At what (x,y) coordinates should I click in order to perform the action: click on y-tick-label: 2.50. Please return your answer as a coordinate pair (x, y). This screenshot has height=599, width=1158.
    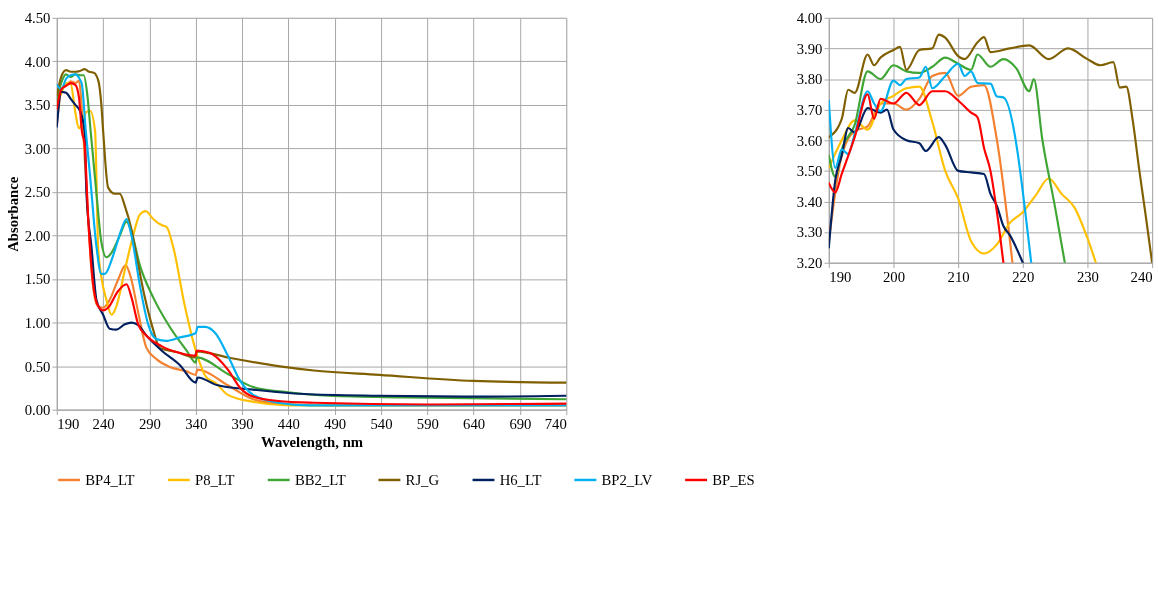
    Looking at the image, I should click on (37, 192).